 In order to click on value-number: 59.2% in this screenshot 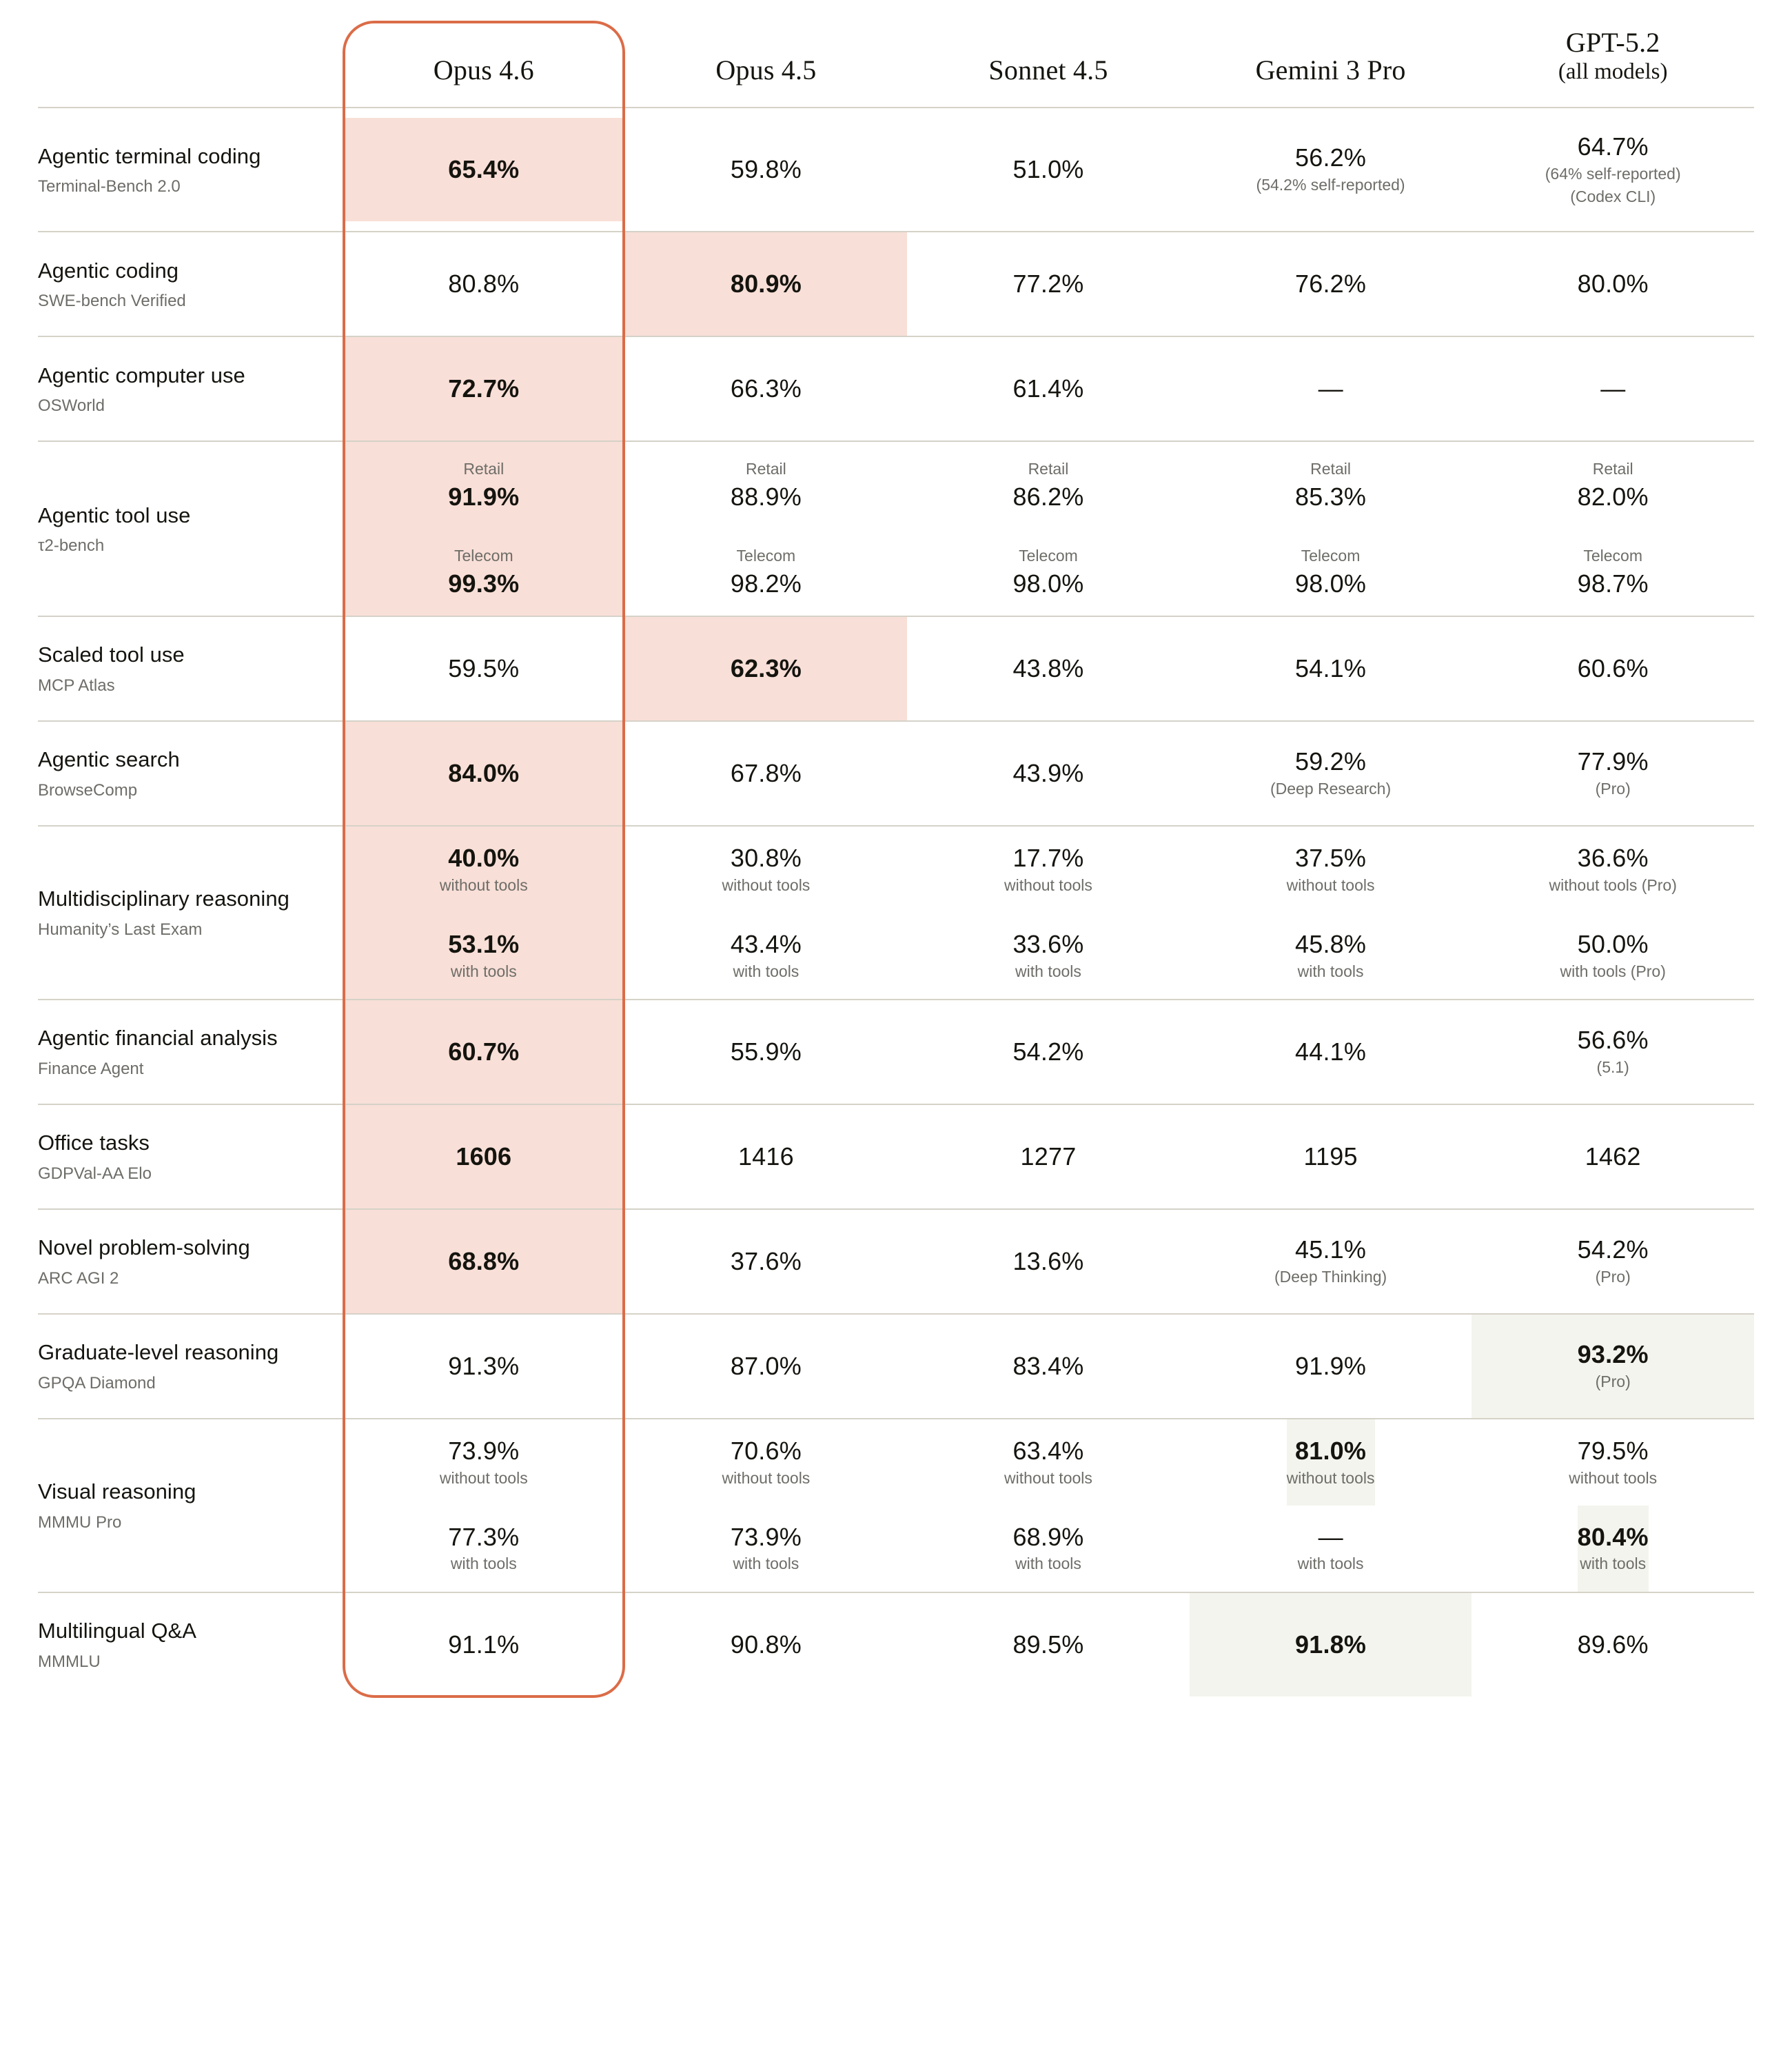, I will do `click(1331, 761)`.